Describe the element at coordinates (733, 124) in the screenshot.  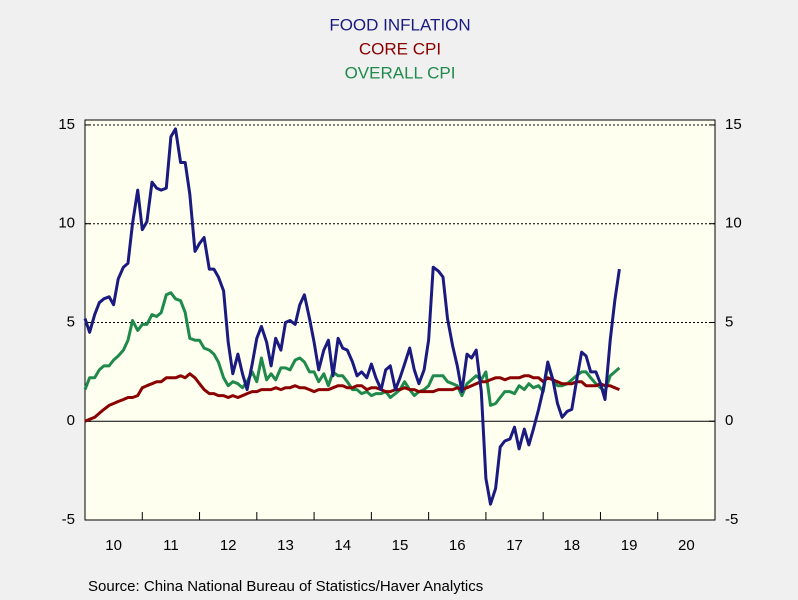
I see `y2-tick-label: 15` at that location.